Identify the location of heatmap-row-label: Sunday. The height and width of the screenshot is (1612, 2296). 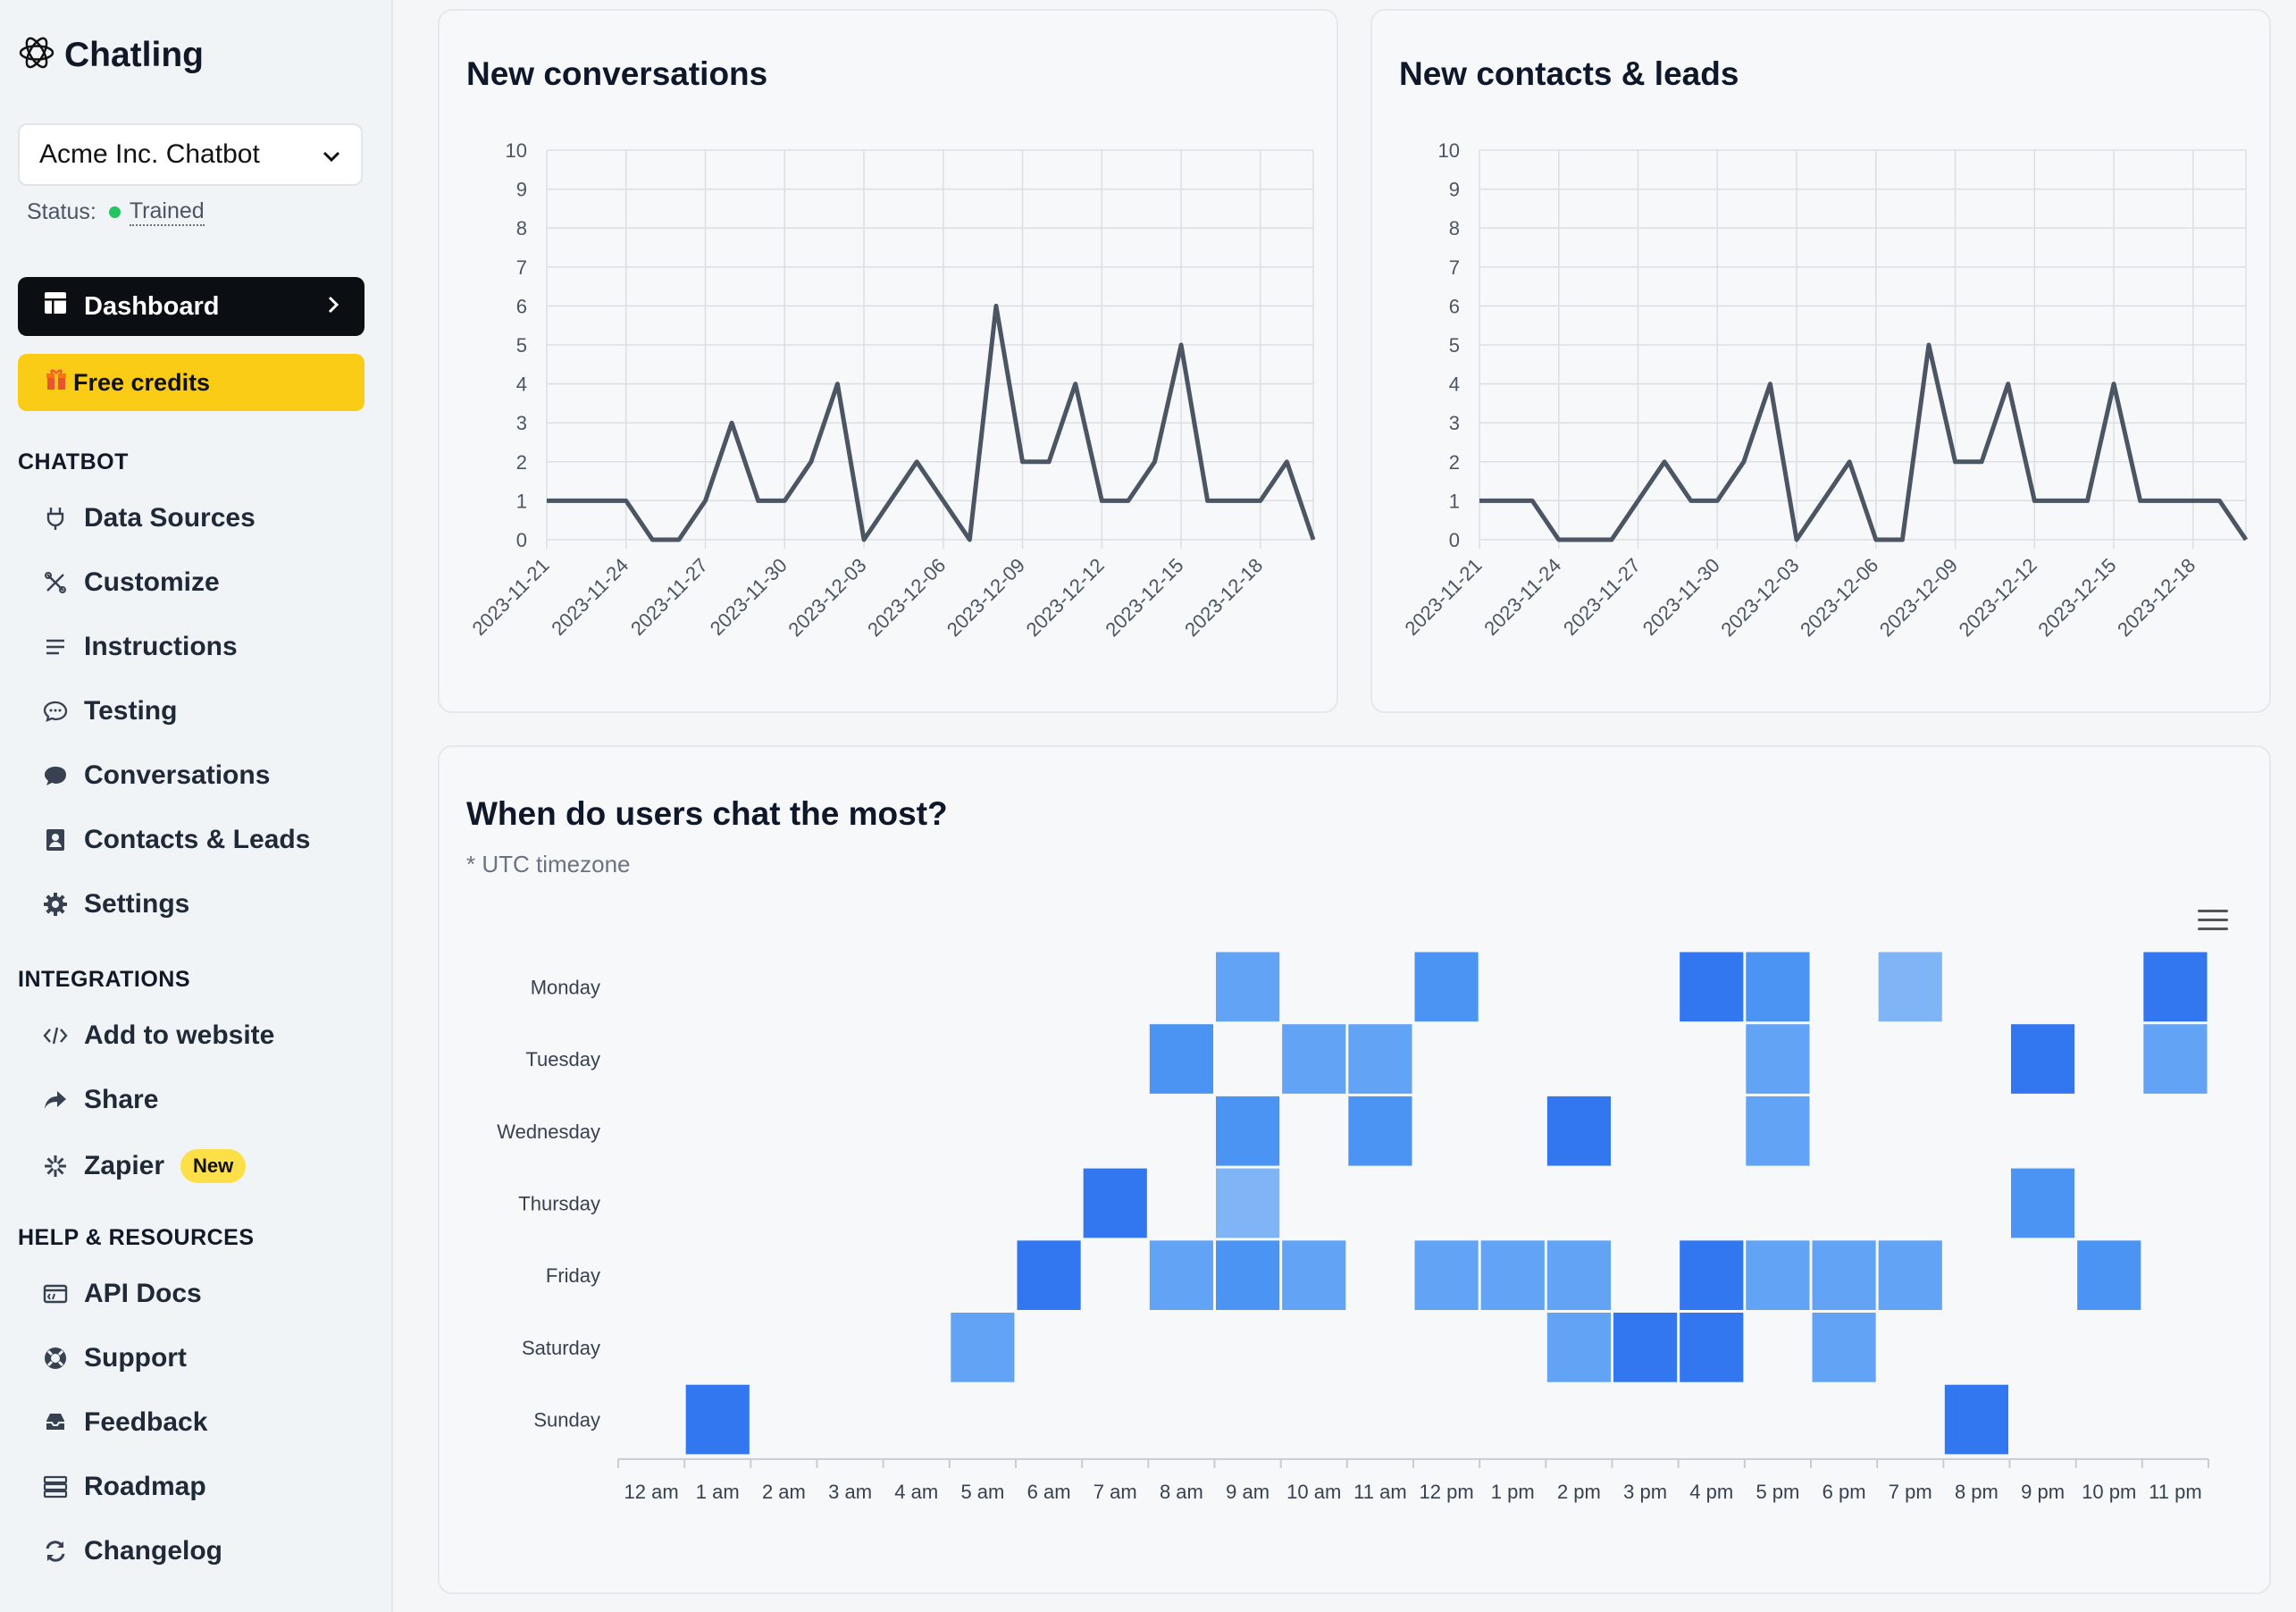
(567, 1420).